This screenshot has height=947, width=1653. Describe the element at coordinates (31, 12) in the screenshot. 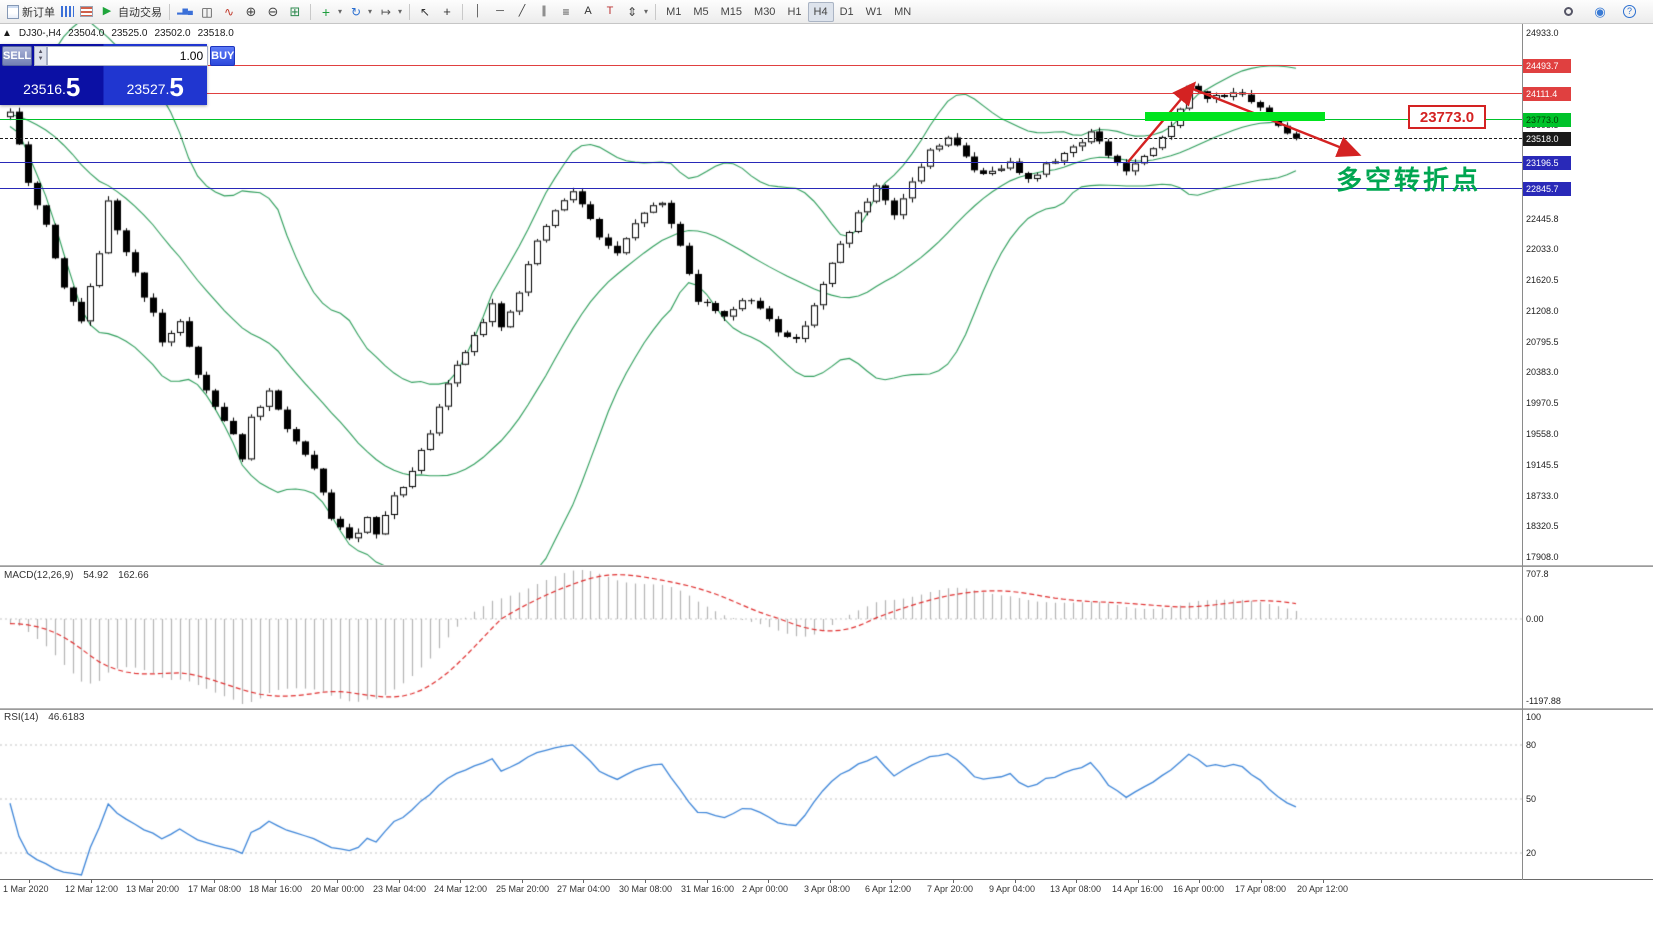

I see `new-order-button: 新订单` at that location.